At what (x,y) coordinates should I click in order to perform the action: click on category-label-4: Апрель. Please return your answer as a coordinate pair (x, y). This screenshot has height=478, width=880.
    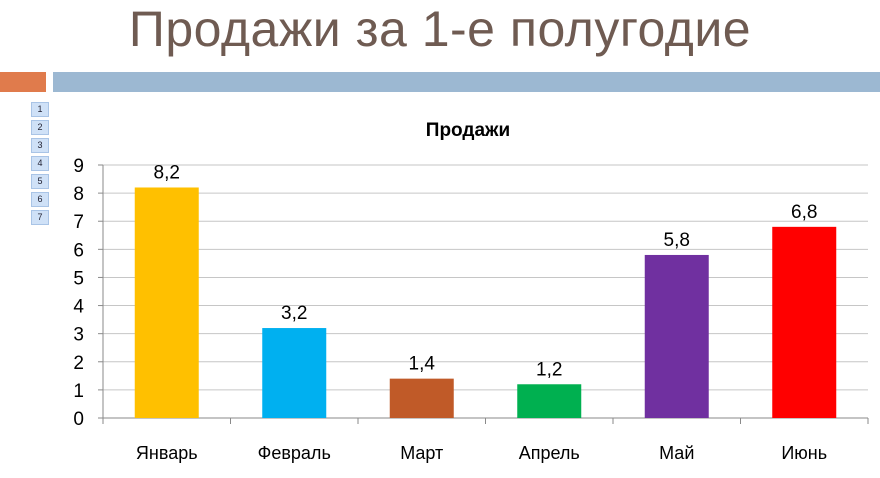
    Looking at the image, I should click on (549, 453).